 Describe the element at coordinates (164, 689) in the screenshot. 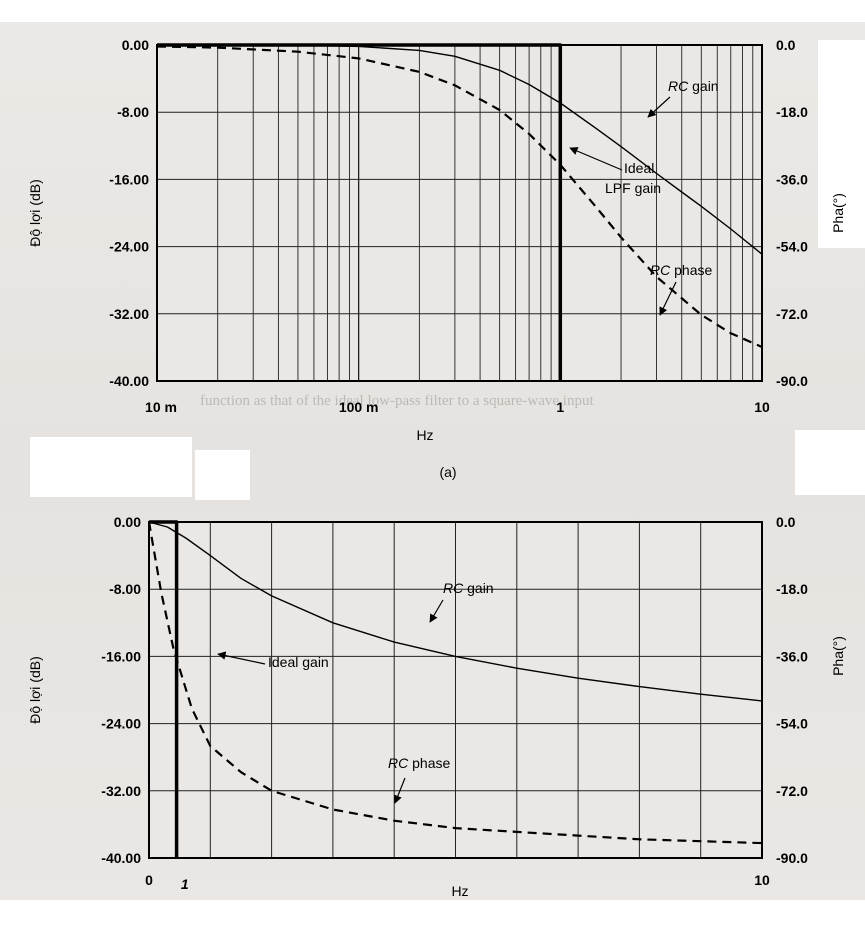

I see `series-ideal-gain` at that location.